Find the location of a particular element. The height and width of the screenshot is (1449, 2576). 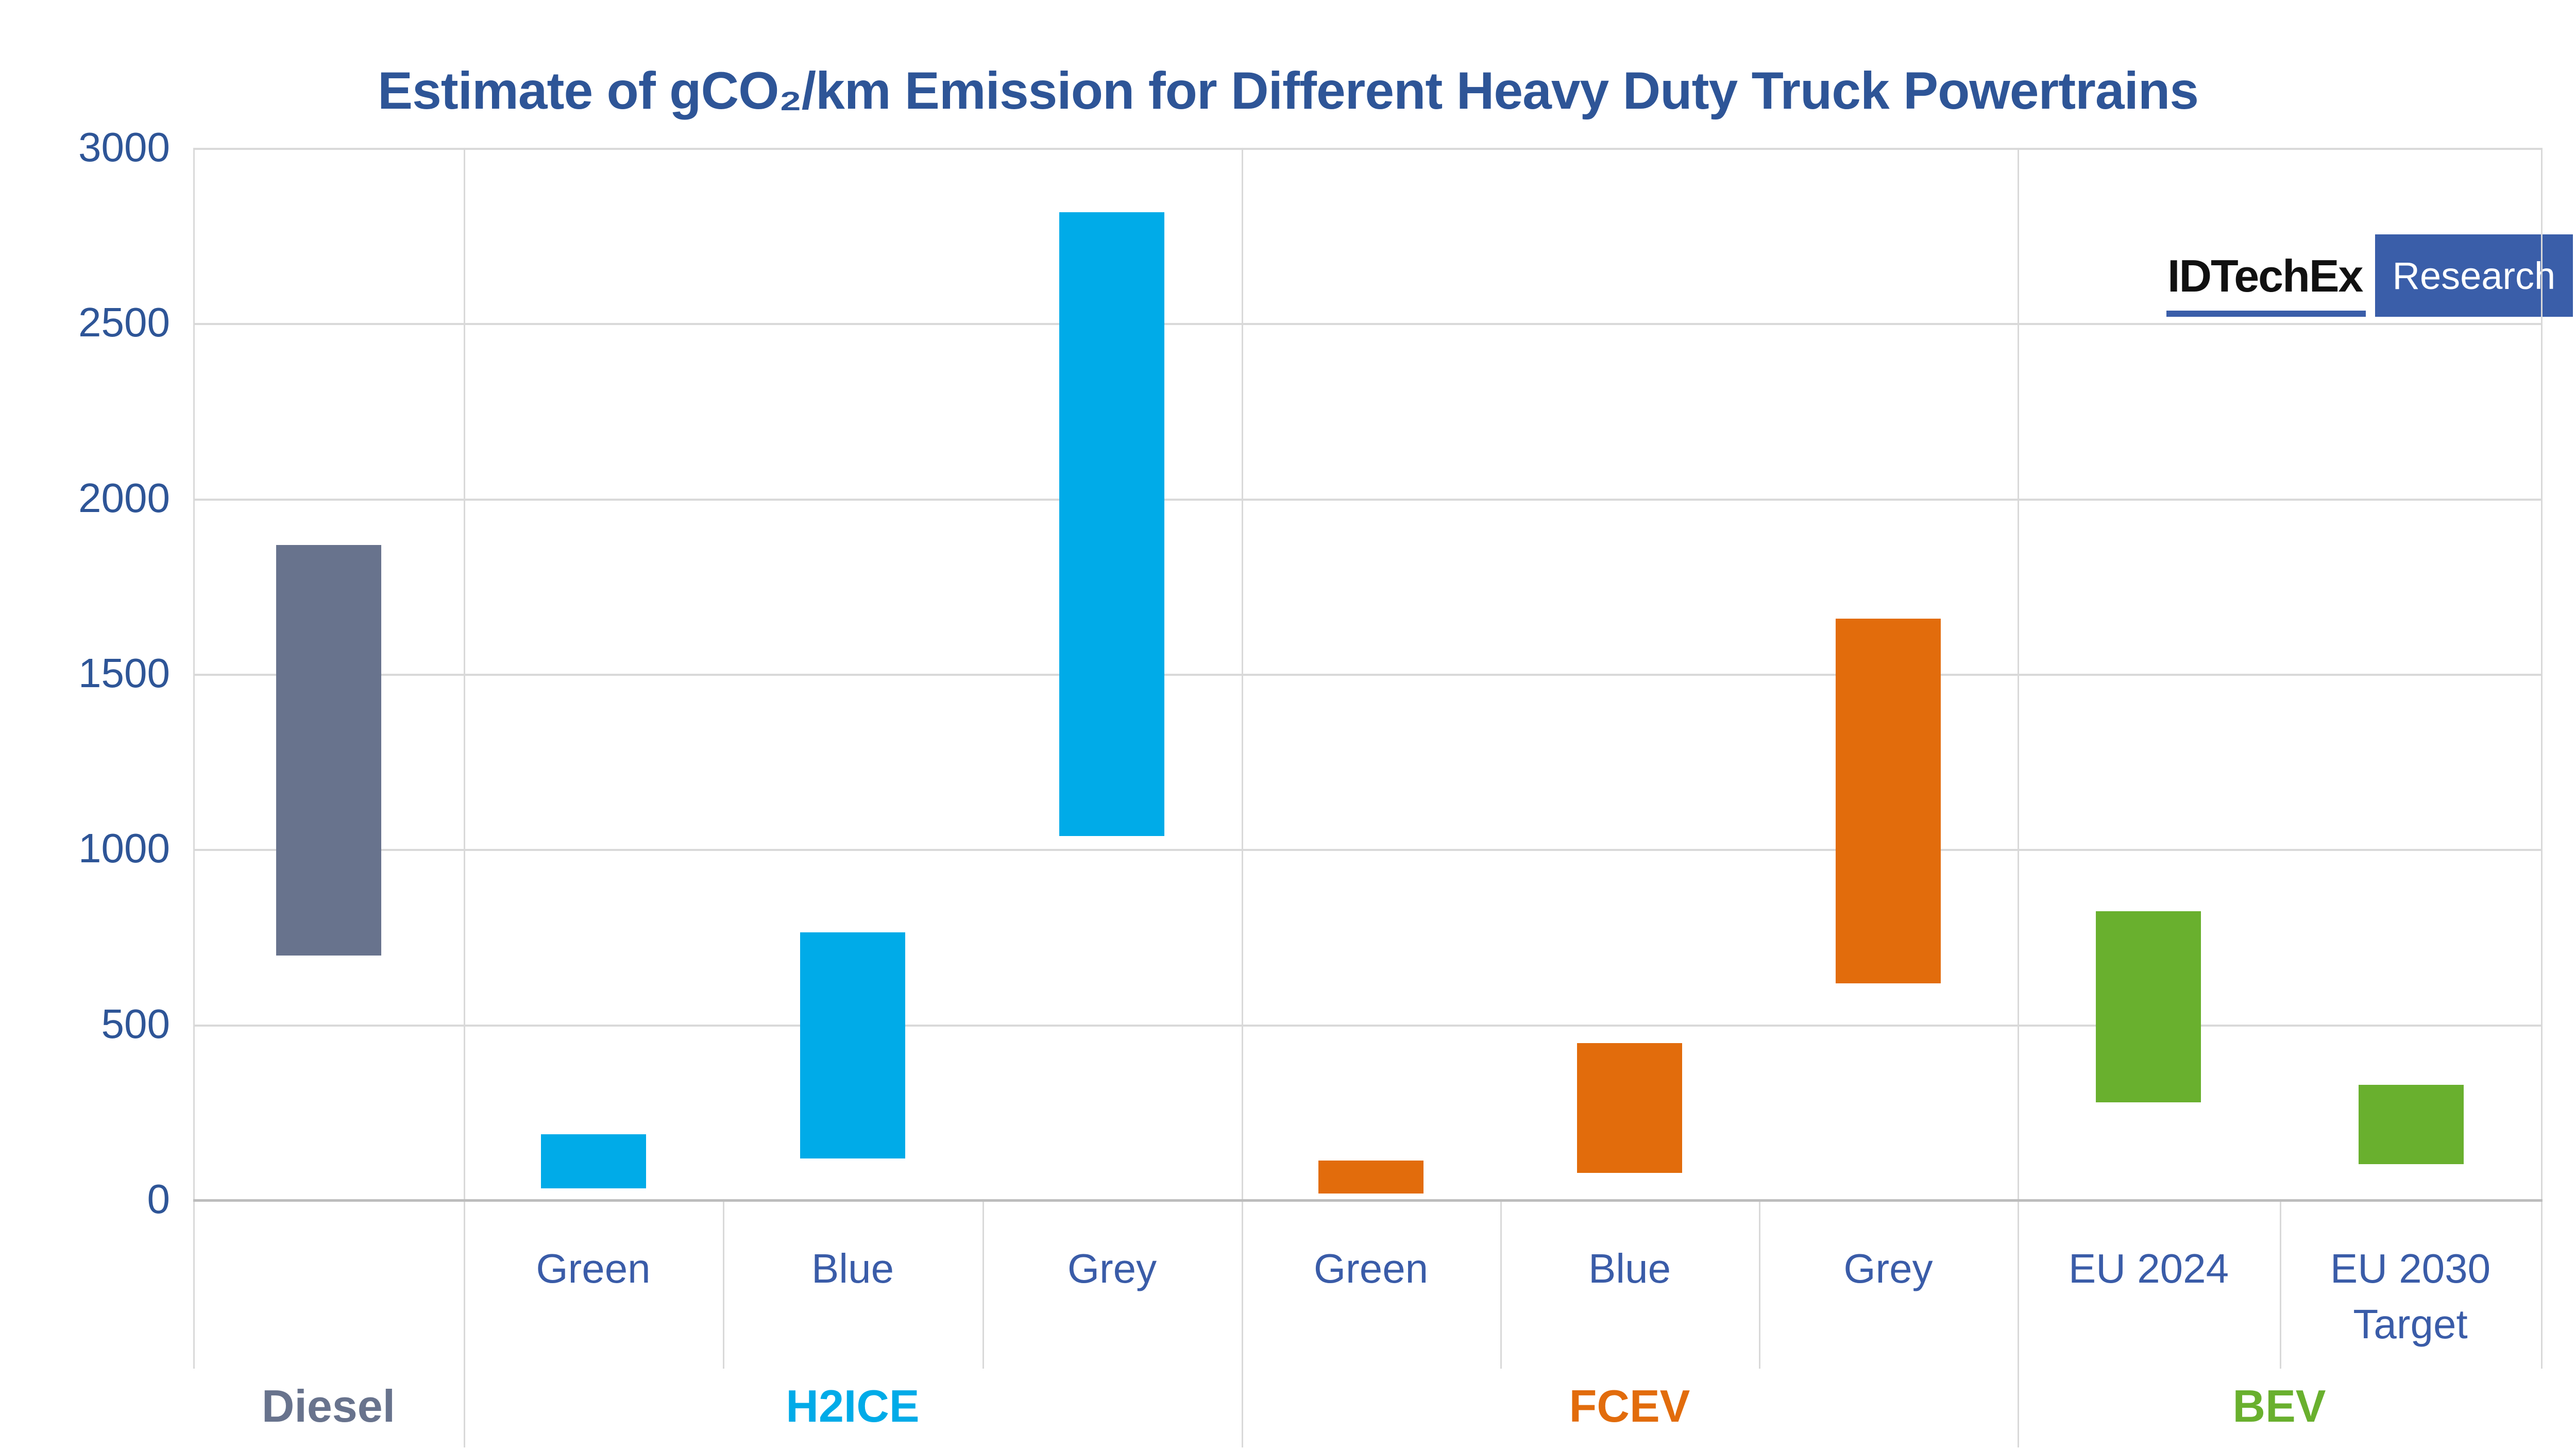

group-label-h2ice: H2ICE is located at coordinates (853, 1406).